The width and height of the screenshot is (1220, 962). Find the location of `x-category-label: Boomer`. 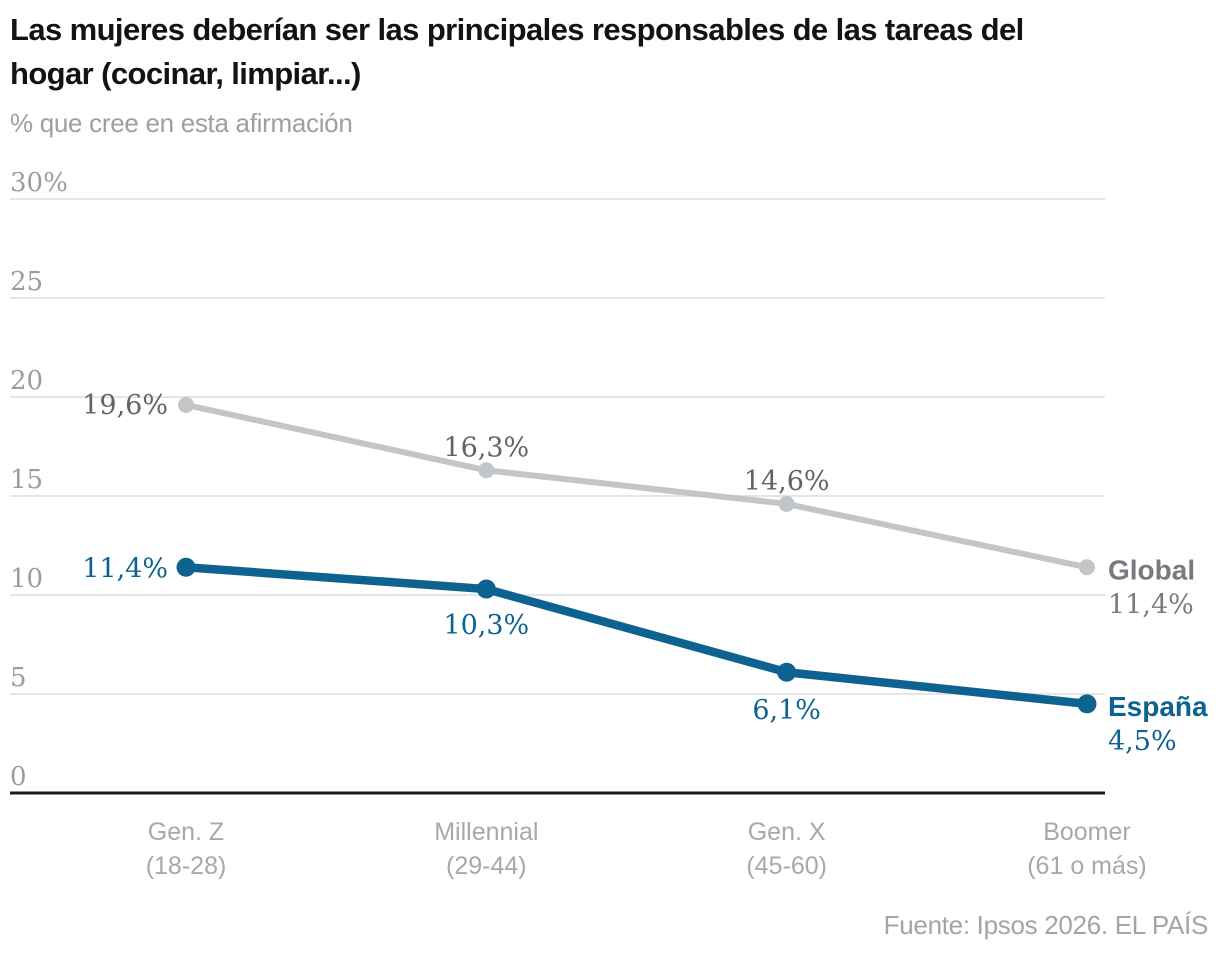

x-category-label: Boomer is located at coordinates (1087, 832).